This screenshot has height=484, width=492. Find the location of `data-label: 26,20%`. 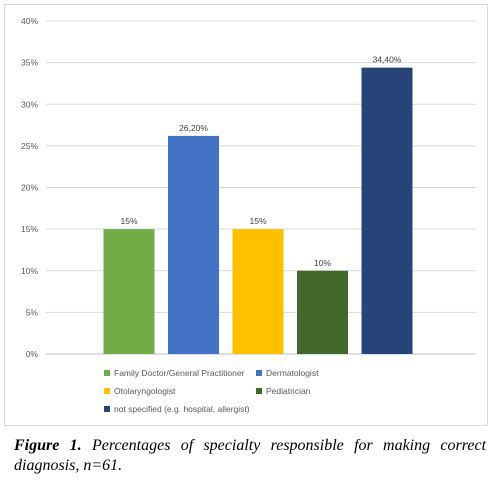

data-label: 26,20% is located at coordinates (193, 128).